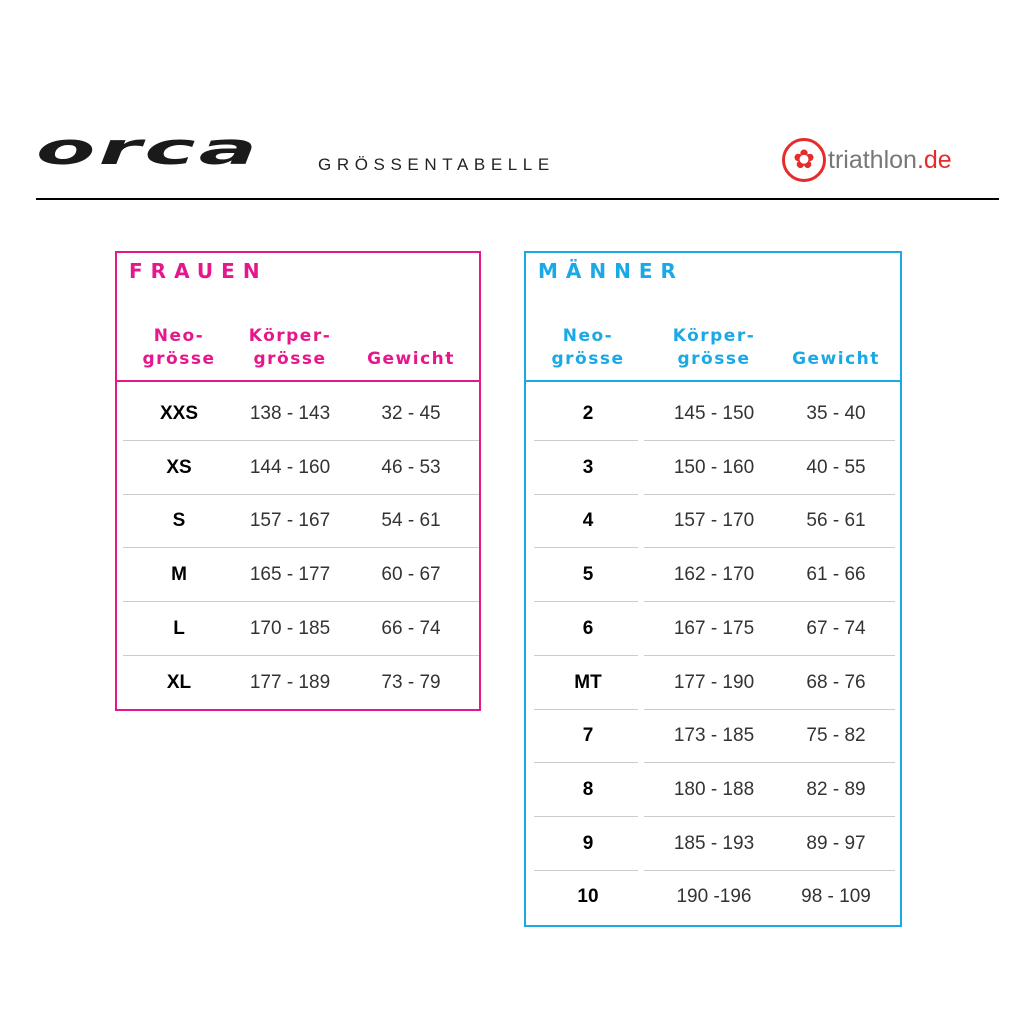 The image size is (1024, 1024). What do you see at coordinates (588, 843) in the screenshot?
I see `size-cell: 9` at bounding box center [588, 843].